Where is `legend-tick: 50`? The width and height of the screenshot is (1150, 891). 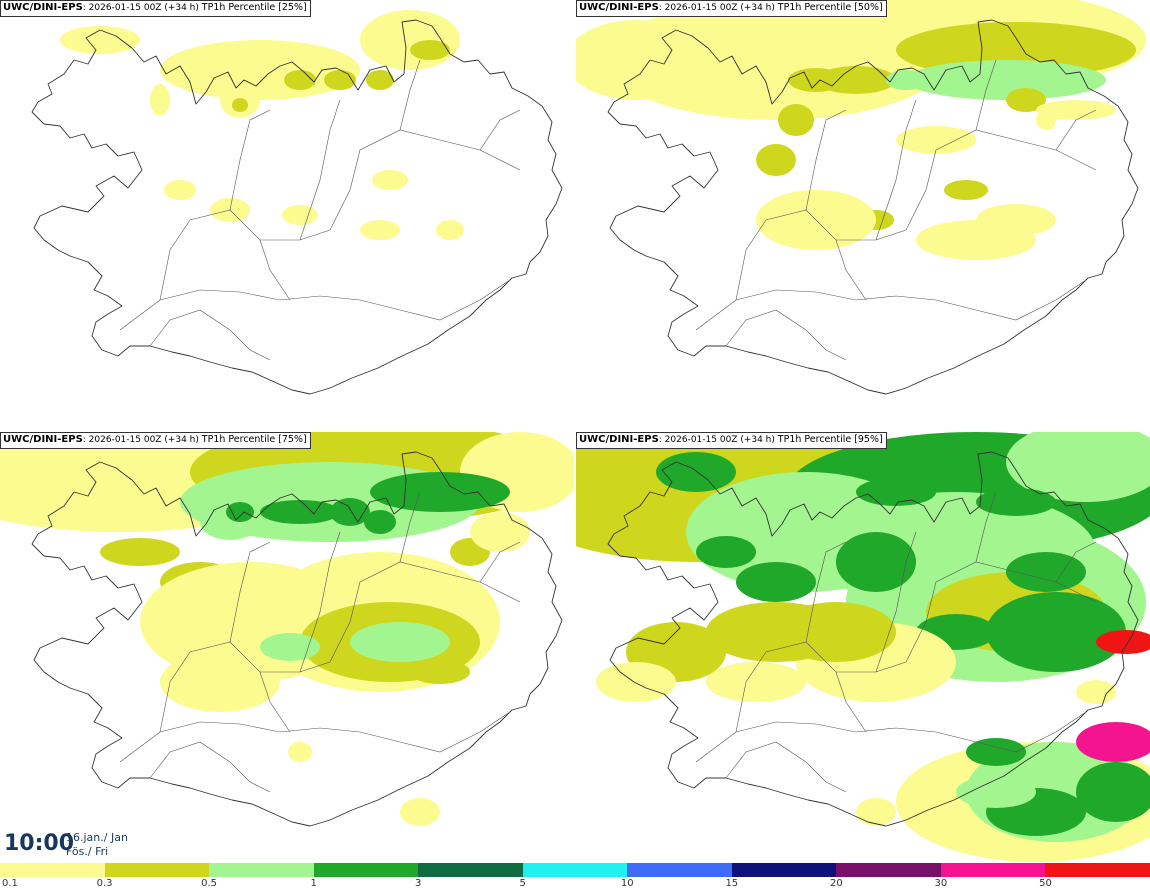 legend-tick: 50 is located at coordinates (1045, 883).